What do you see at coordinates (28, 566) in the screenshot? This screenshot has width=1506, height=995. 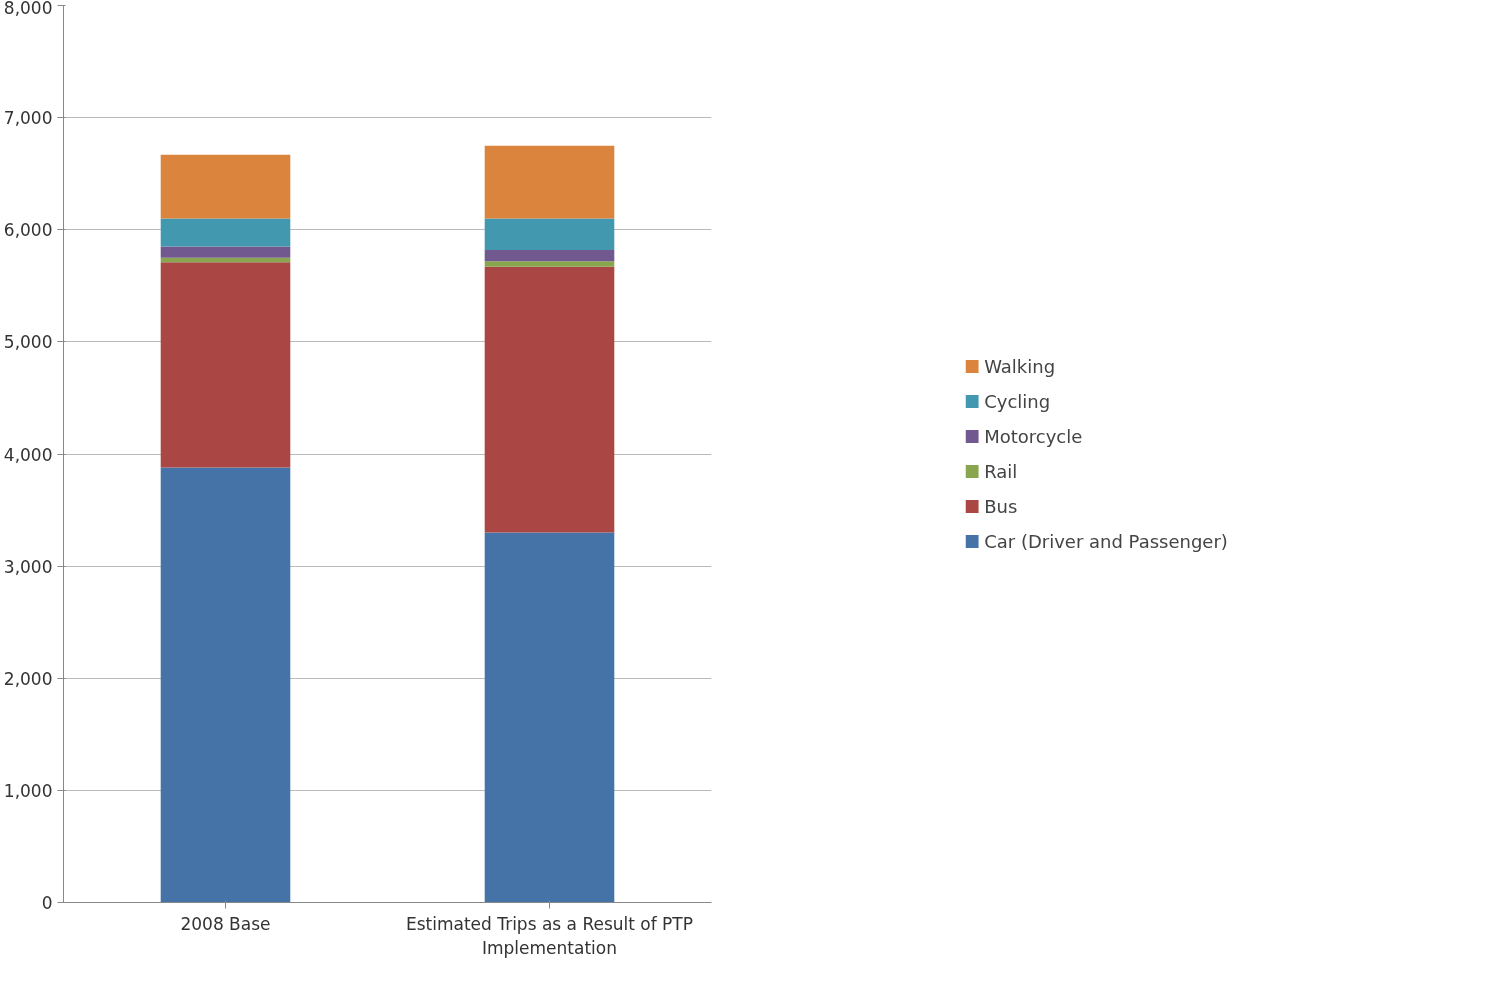 I see `y-tick-label: 3,000` at bounding box center [28, 566].